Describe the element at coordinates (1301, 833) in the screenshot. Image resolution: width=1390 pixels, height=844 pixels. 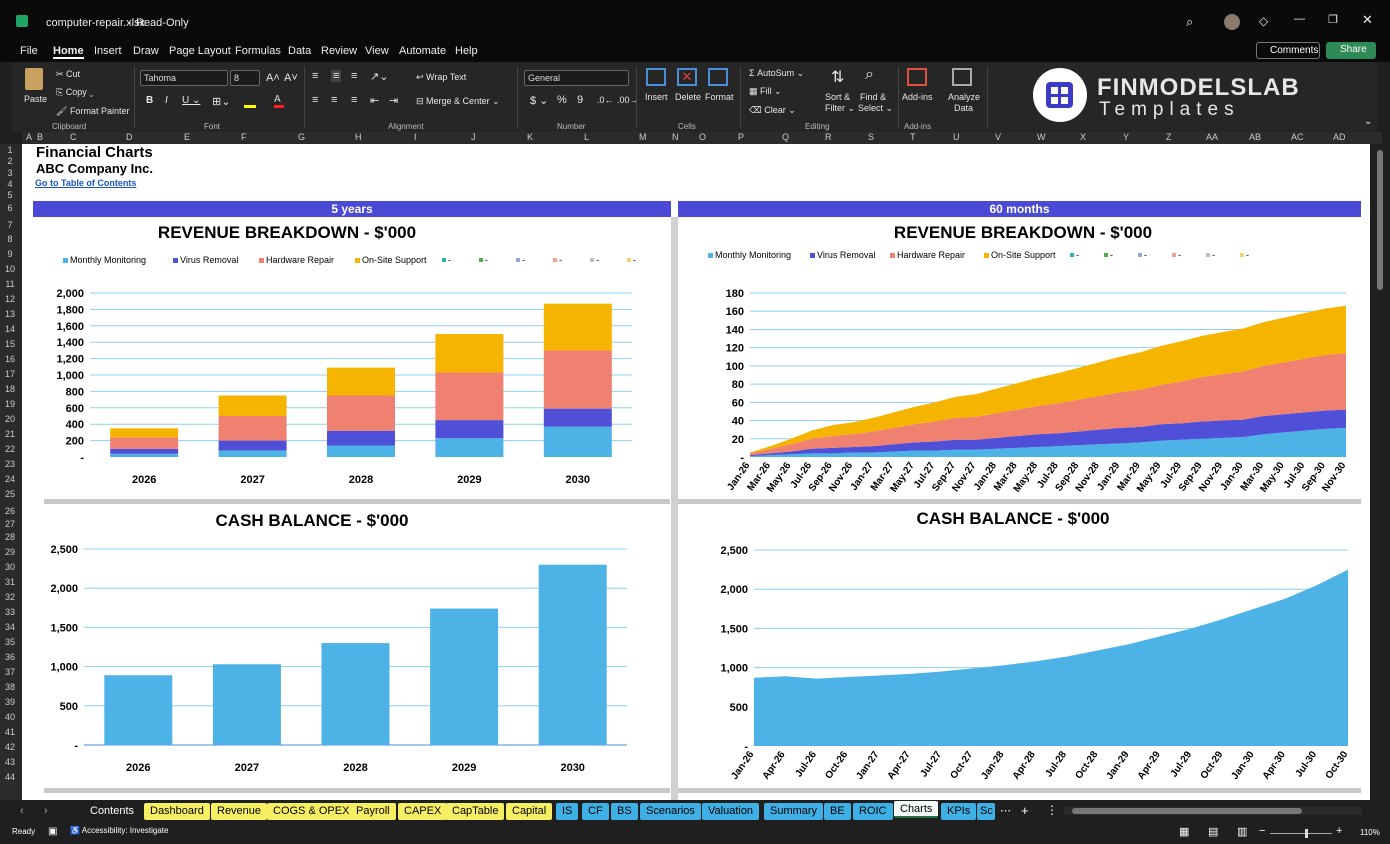
I see `zoom-slider` at that location.